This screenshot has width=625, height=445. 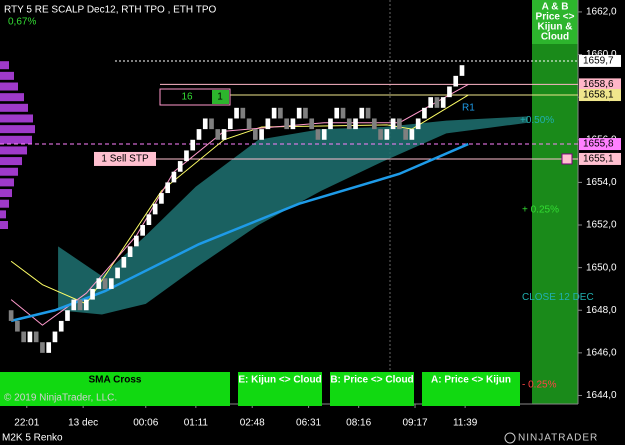 I want to click on price-tag-label: 1658,1, so click(x=598, y=95).